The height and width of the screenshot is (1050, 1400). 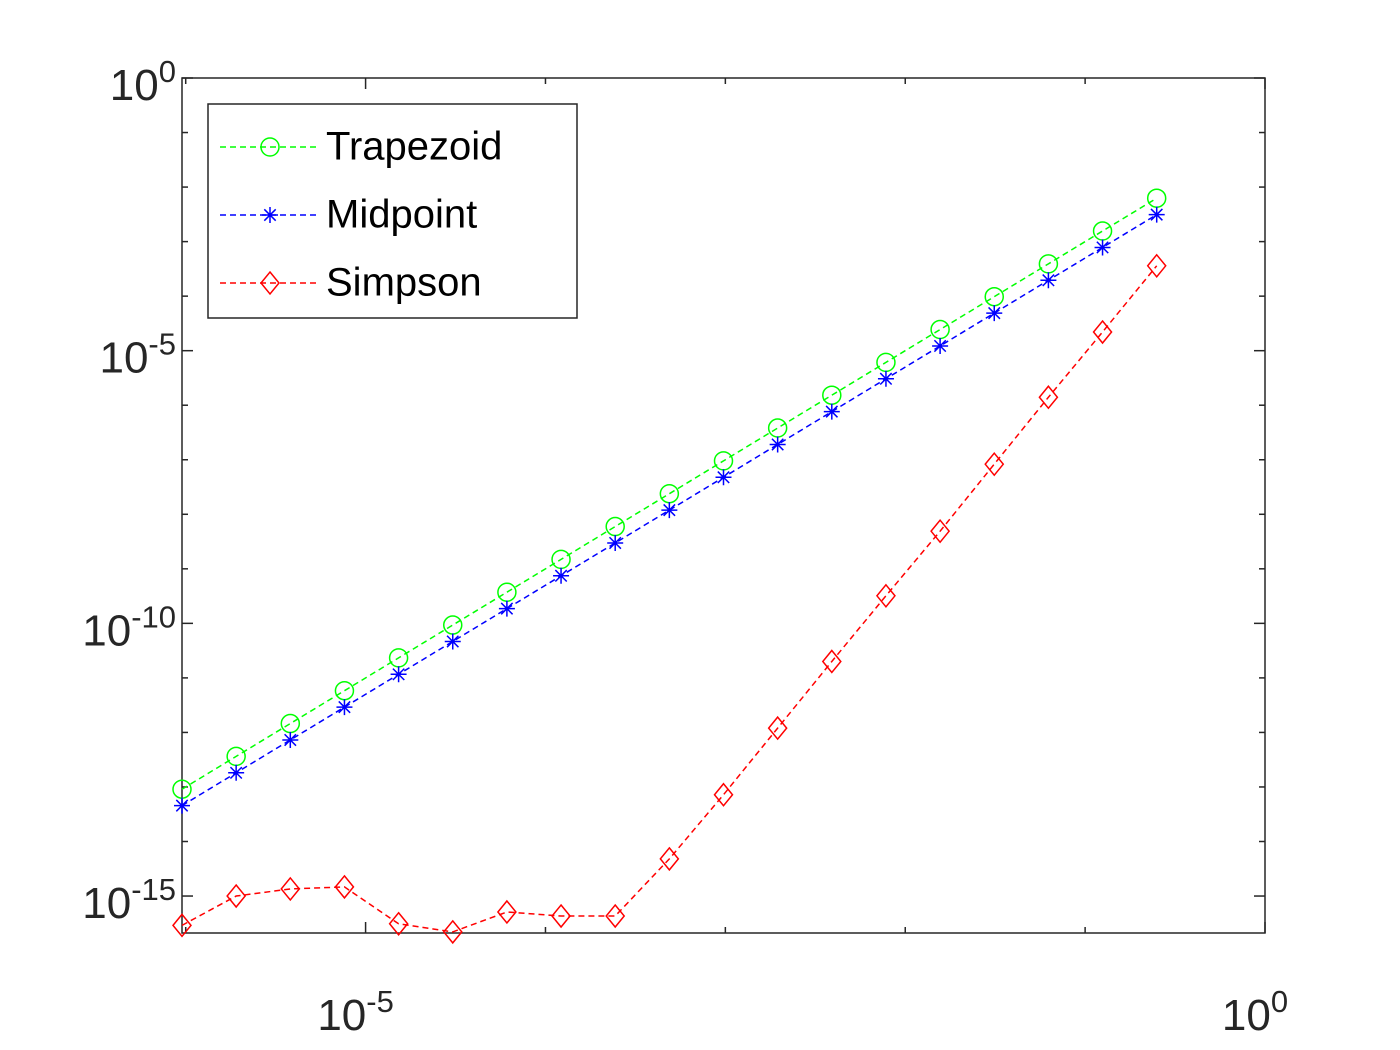 What do you see at coordinates (1255, 1012) in the screenshot?
I see `x-tick-label: 10⁰` at bounding box center [1255, 1012].